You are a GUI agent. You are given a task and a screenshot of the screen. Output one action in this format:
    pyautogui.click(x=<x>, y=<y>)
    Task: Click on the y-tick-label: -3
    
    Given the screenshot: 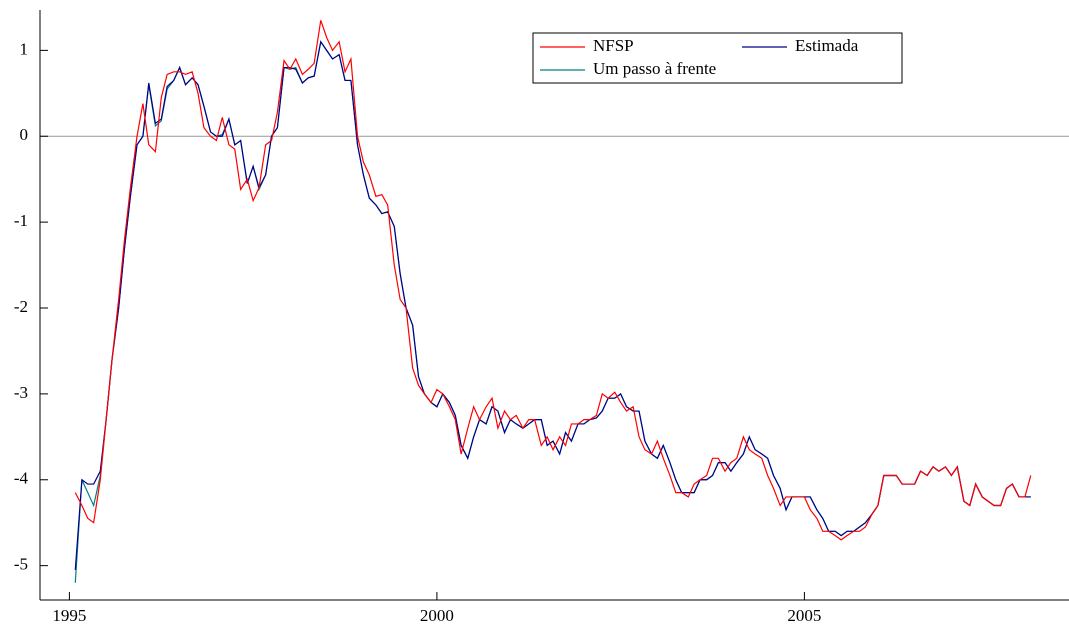 What is the action you would take?
    pyautogui.click(x=21, y=392)
    